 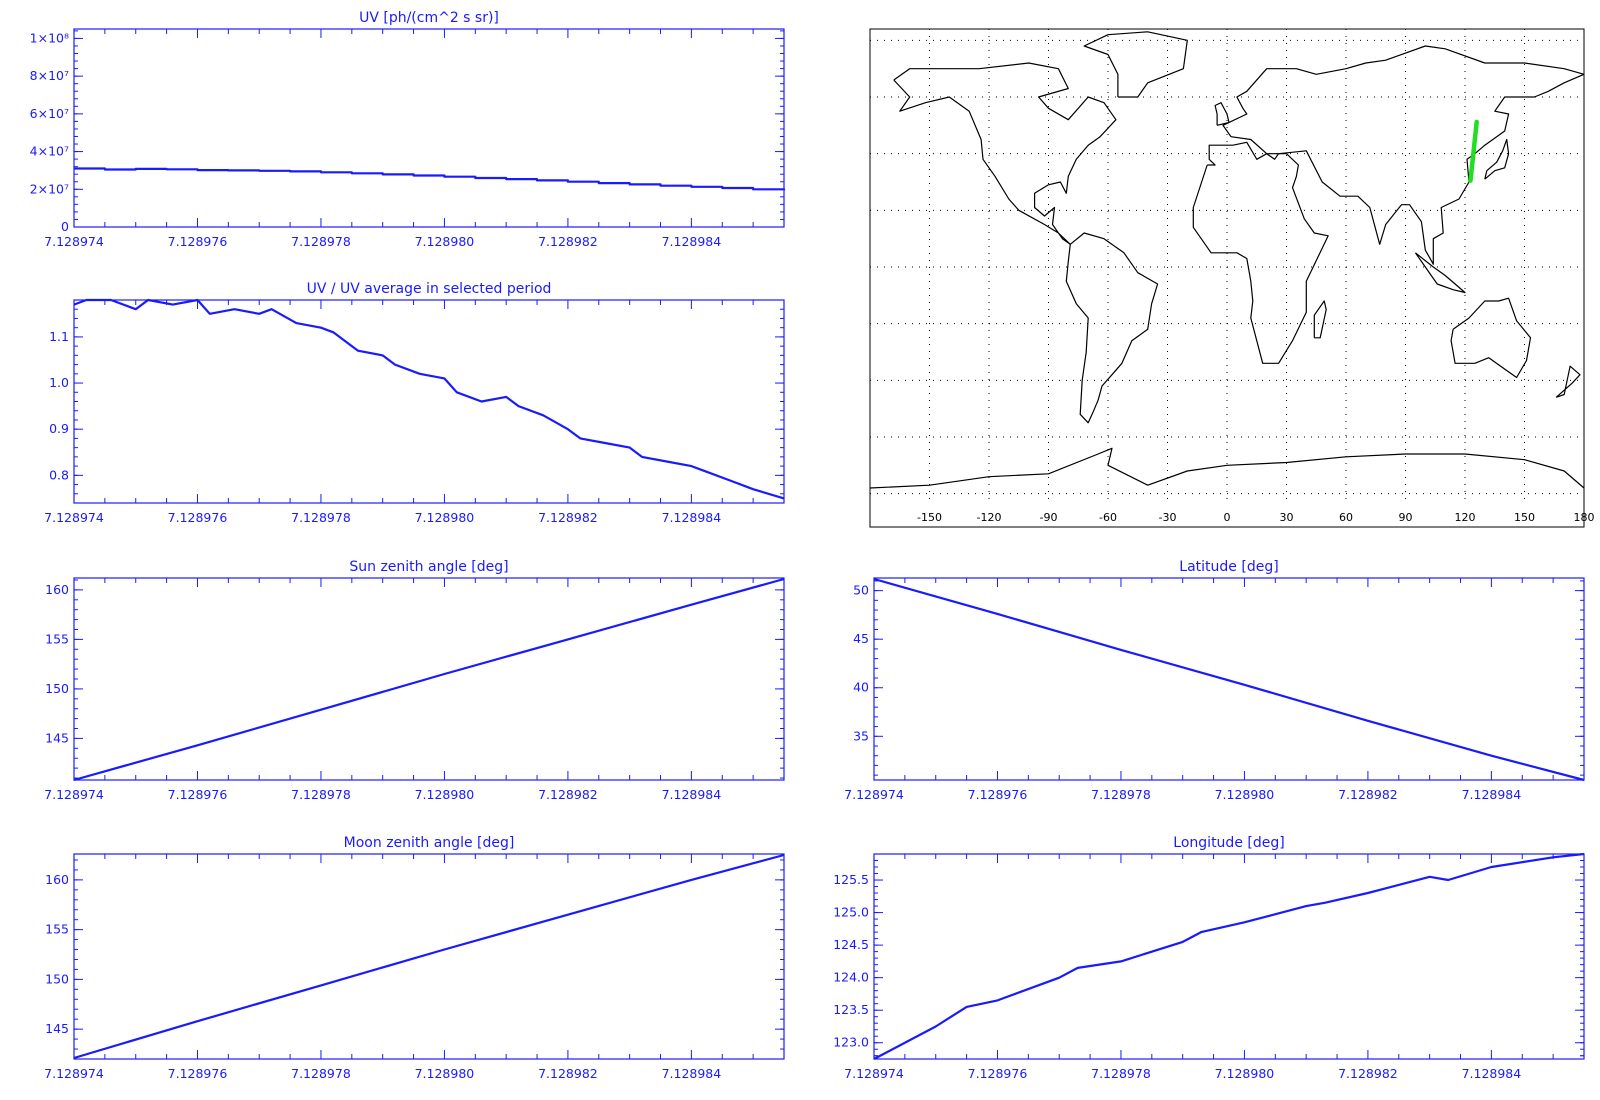 I want to click on chart-title: Sun zenith angle [deg], so click(x=428, y=567).